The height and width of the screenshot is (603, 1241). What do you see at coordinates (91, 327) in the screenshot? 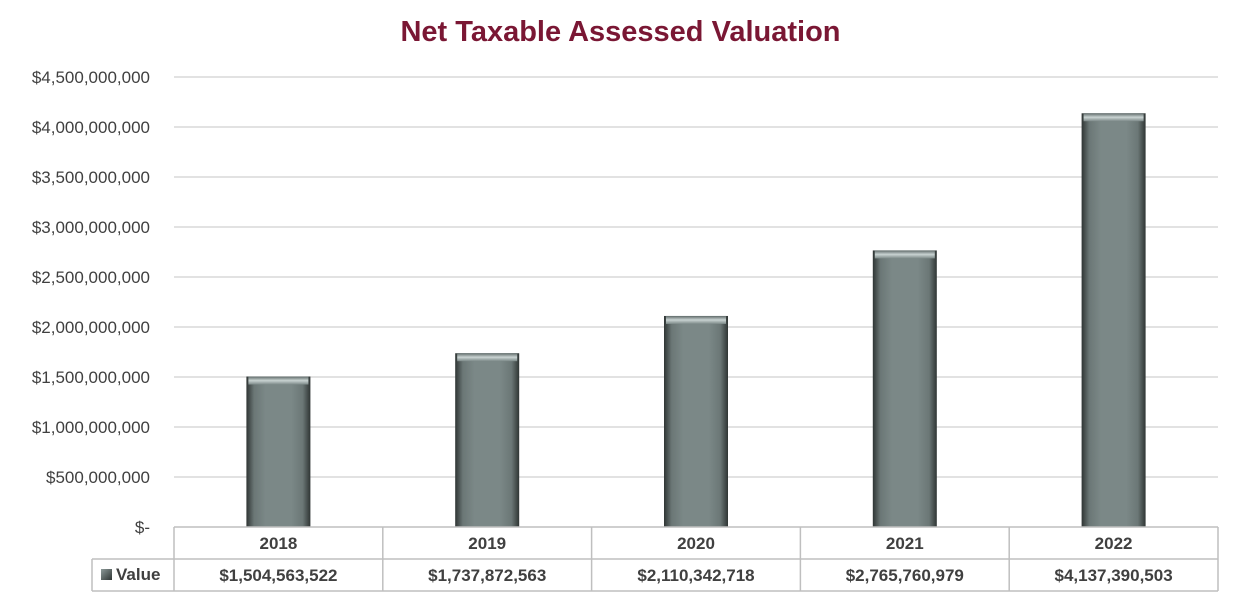
I see `y-tick-label: $2,000,000,000` at bounding box center [91, 327].